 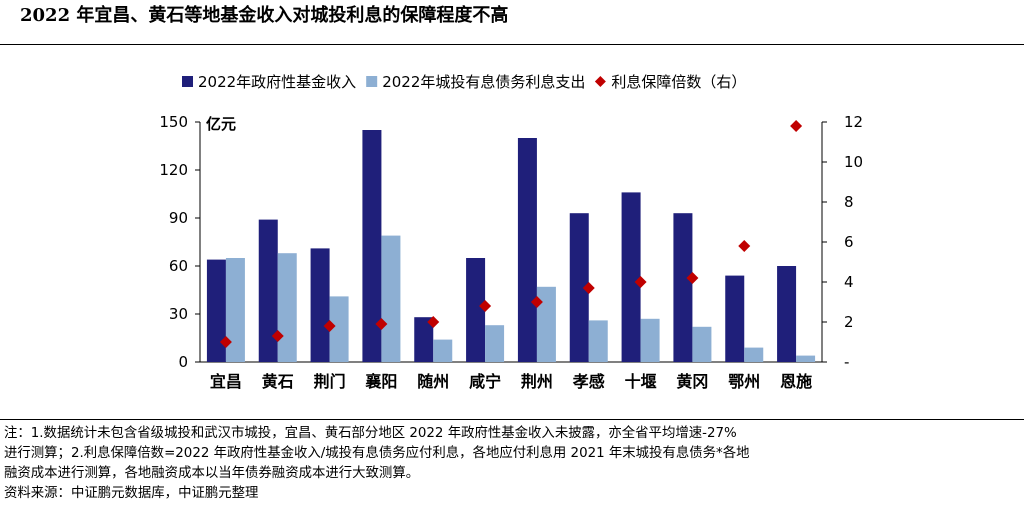 I want to click on legend: 2022年政府性基金收入 2022年城投有息债务利息支出 利息保障倍数（右）, so click(x=464, y=82).